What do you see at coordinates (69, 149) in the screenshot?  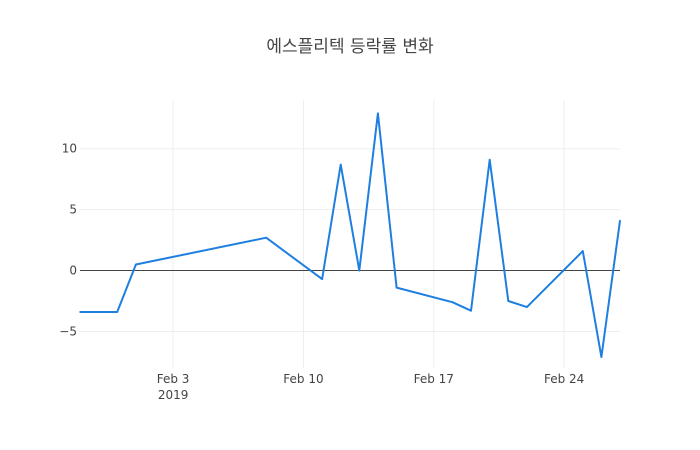 I see `y-tick-label: 10` at bounding box center [69, 149].